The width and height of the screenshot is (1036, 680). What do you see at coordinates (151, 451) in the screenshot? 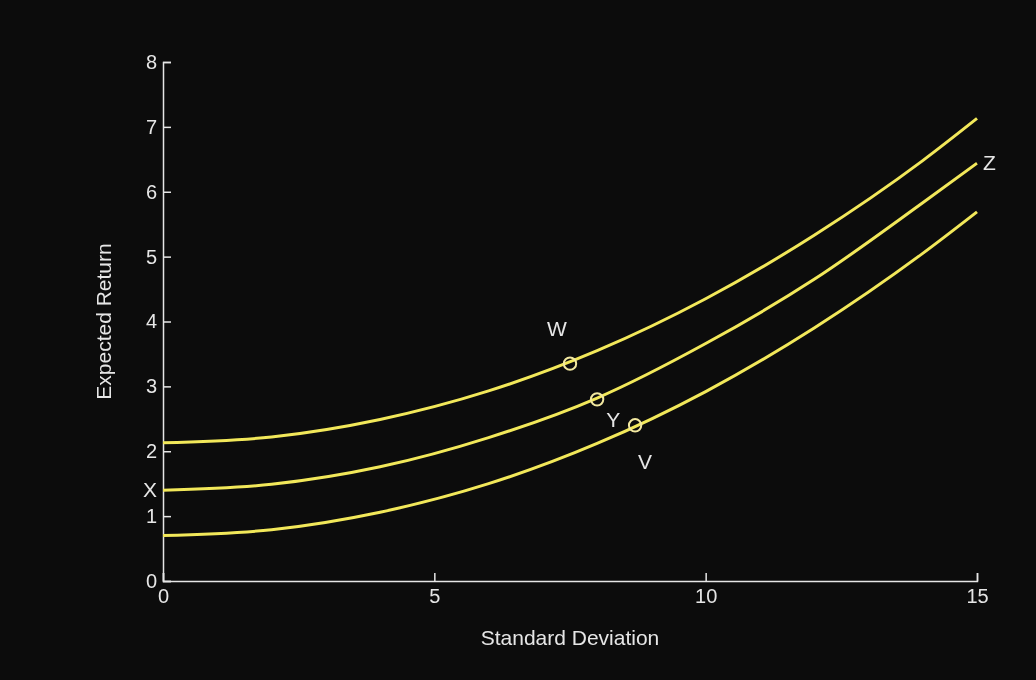
I see `y-tick-label: 2` at bounding box center [151, 451].